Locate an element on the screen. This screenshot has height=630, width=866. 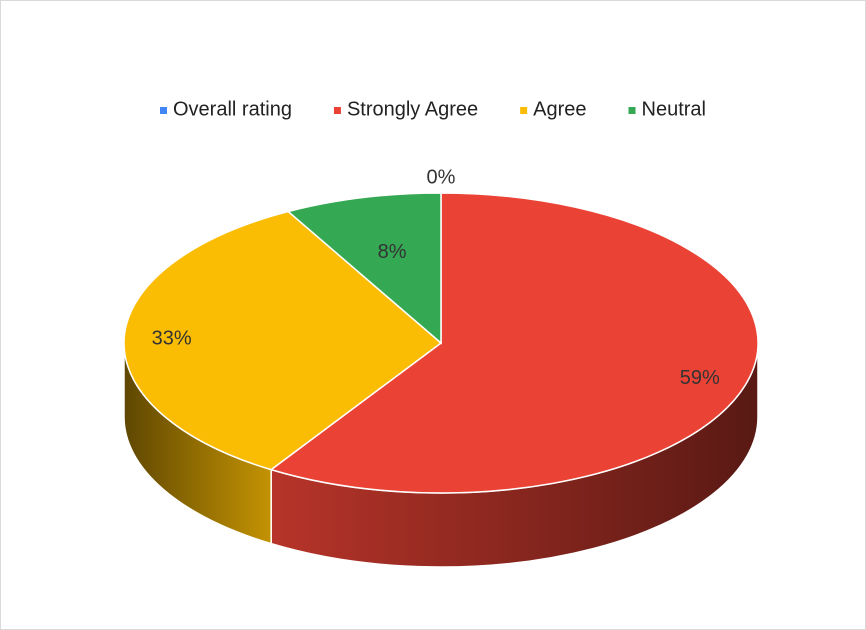
legend-label: Strongly Agree is located at coordinates (412, 109).